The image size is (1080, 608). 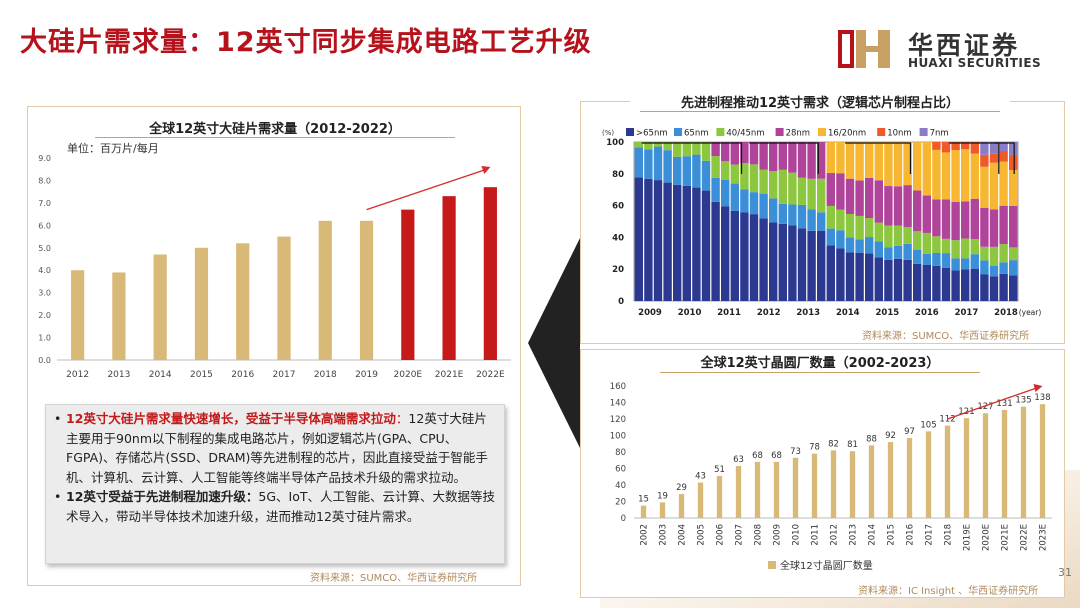 What do you see at coordinates (44, 248) in the screenshot?
I see `chart1-ytick-label: 5.0` at bounding box center [44, 248].